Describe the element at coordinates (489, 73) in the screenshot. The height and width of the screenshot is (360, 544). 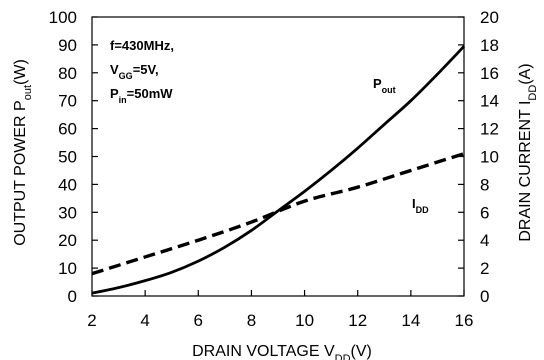
I see `y-right-tick-label: 16` at that location.